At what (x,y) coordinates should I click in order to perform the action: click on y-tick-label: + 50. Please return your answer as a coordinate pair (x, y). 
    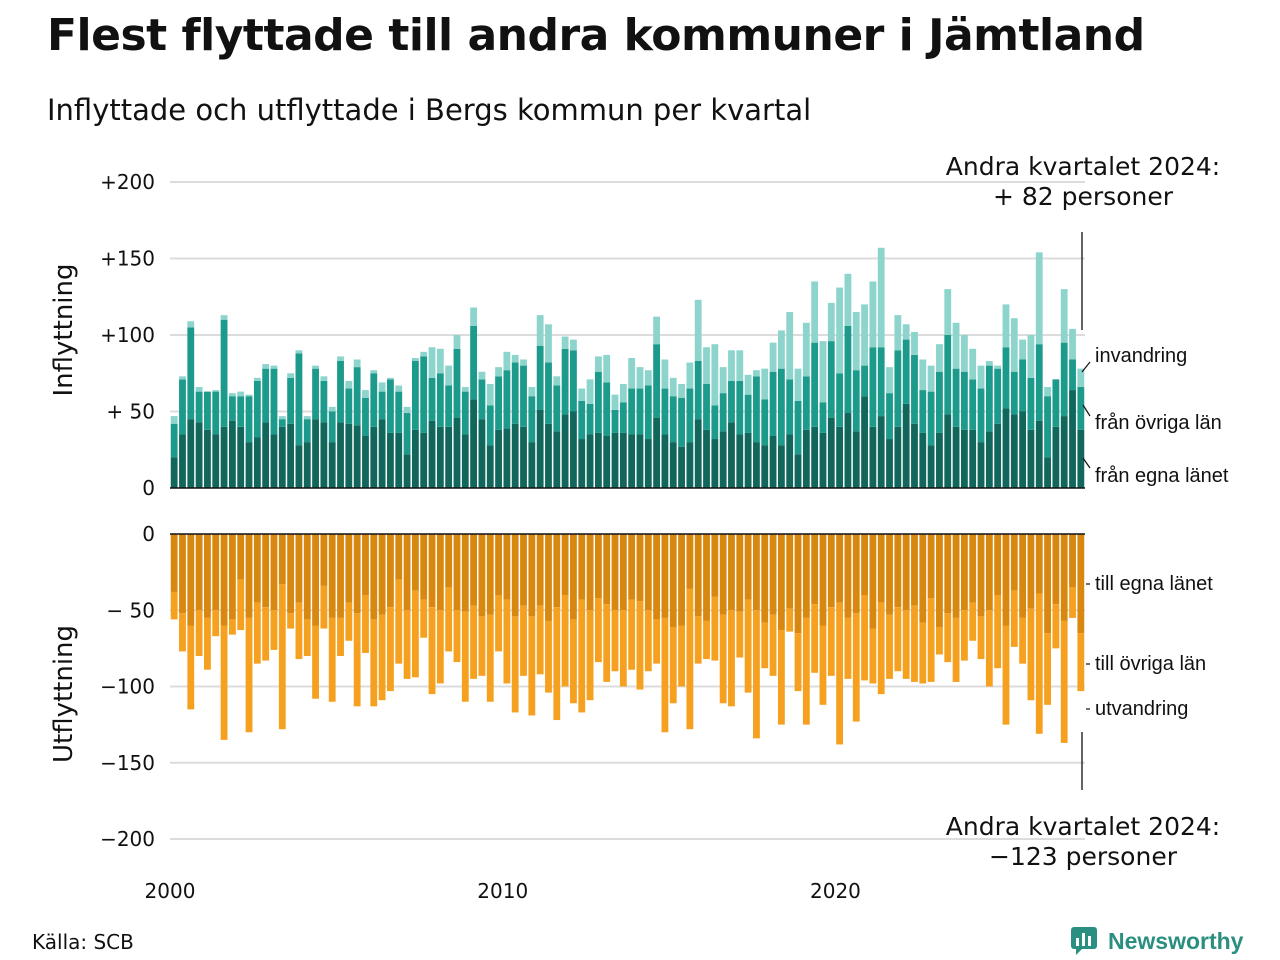
    Looking at the image, I should click on (130, 412).